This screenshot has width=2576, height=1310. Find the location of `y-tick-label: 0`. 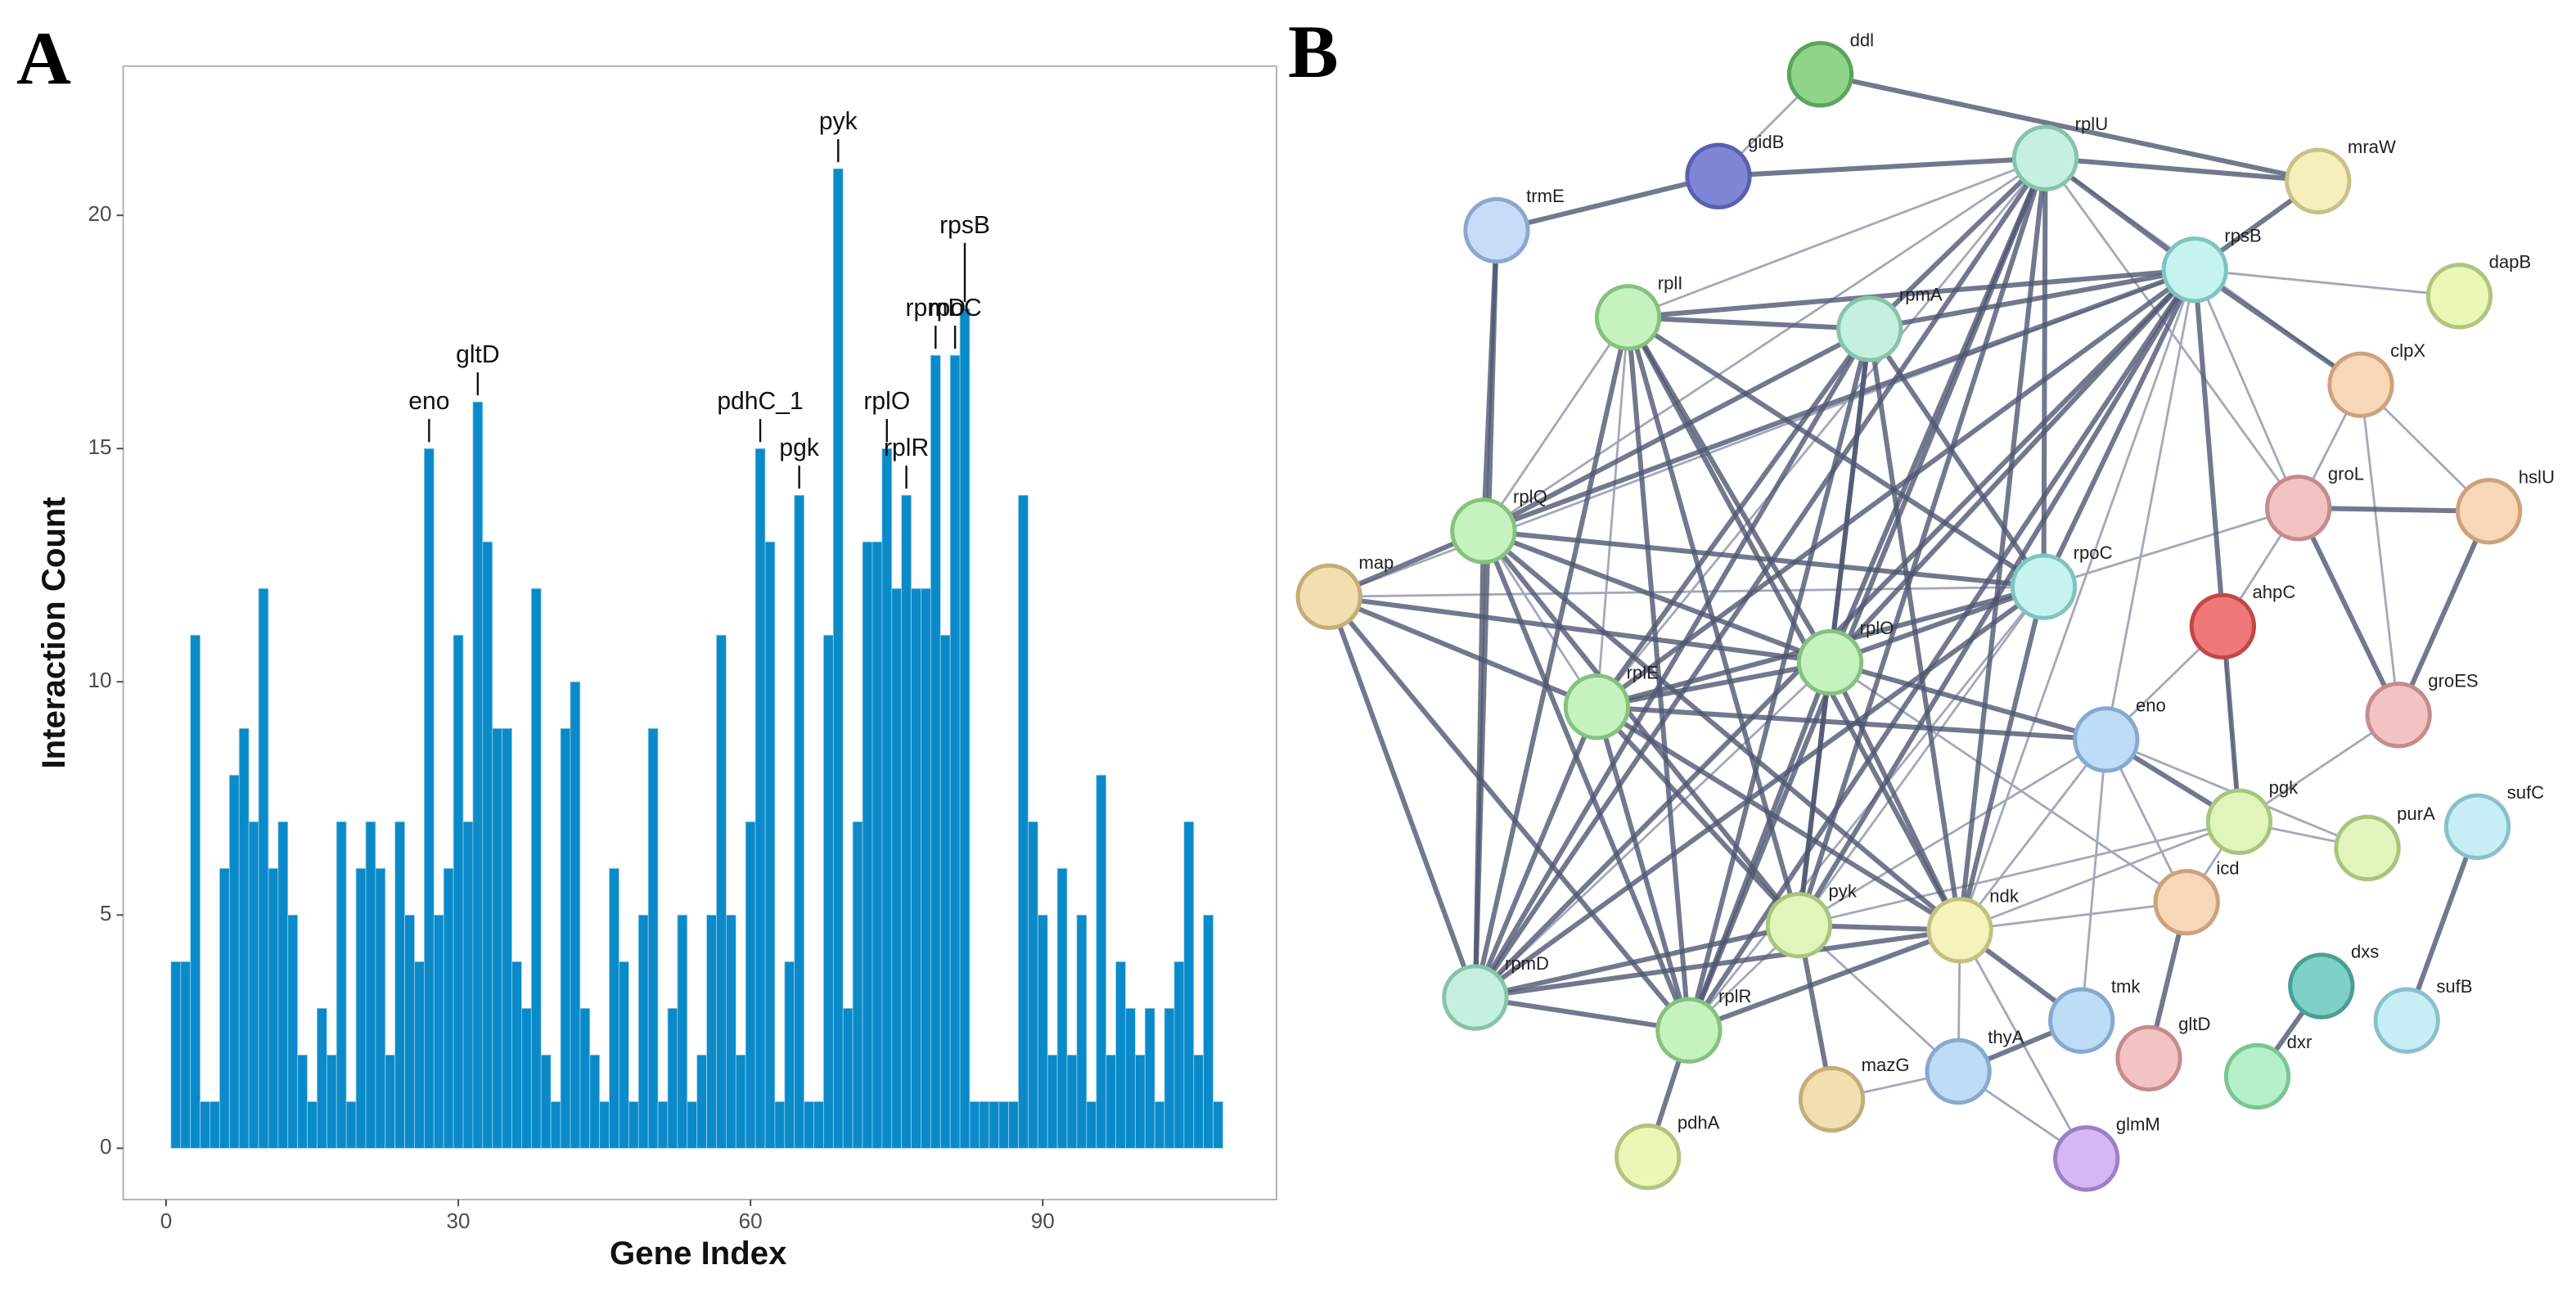

y-tick-label: 0 is located at coordinates (106, 1146).